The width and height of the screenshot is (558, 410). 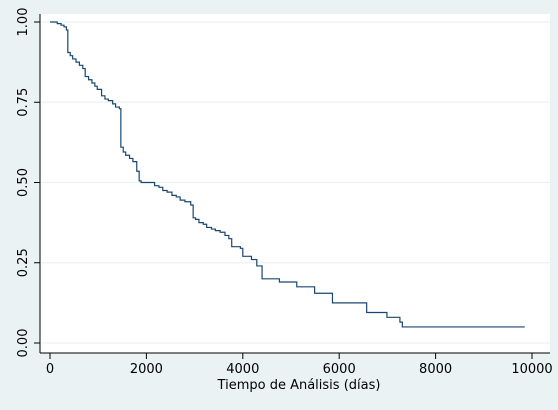 What do you see at coordinates (242, 369) in the screenshot?
I see `x-tick-label: 4000` at bounding box center [242, 369].